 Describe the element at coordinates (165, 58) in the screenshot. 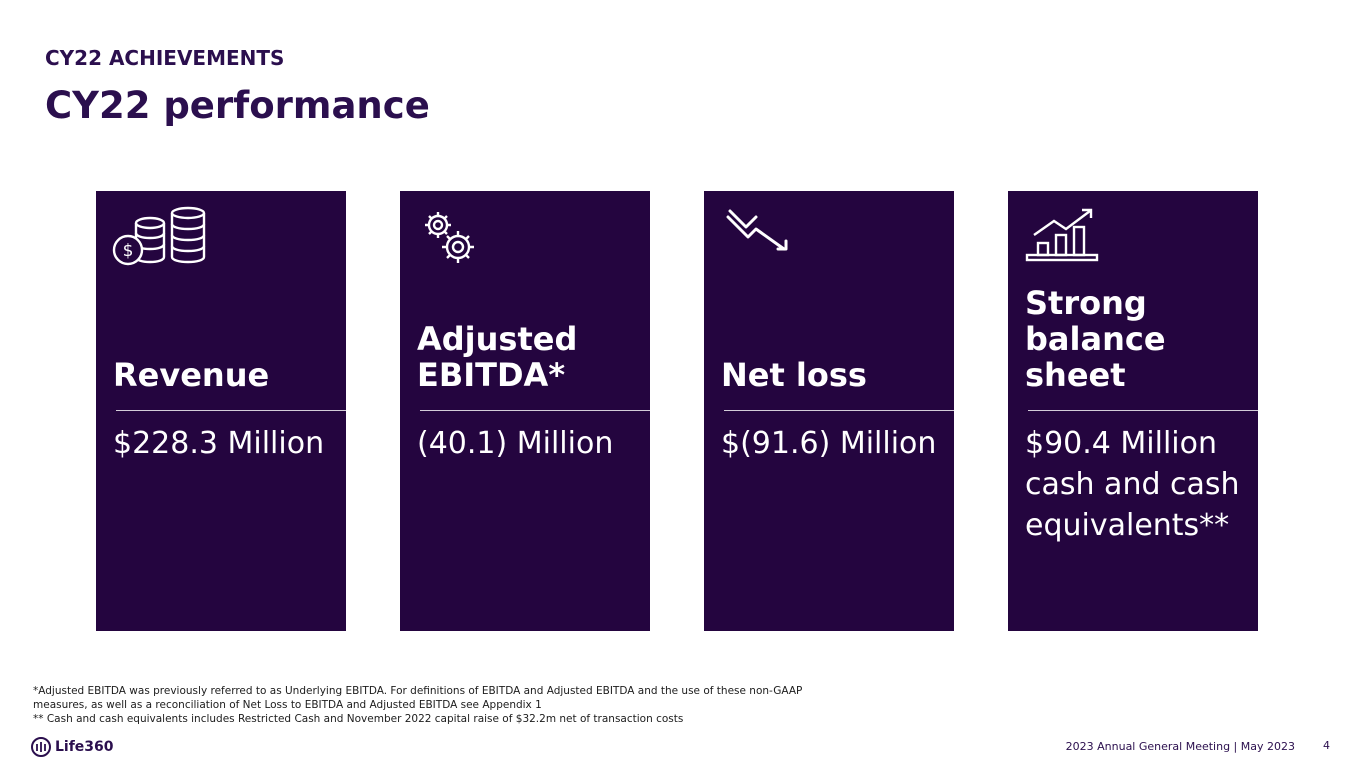

I see `section-eyebrow: CY22 ACHIEVEMENTS` at that location.